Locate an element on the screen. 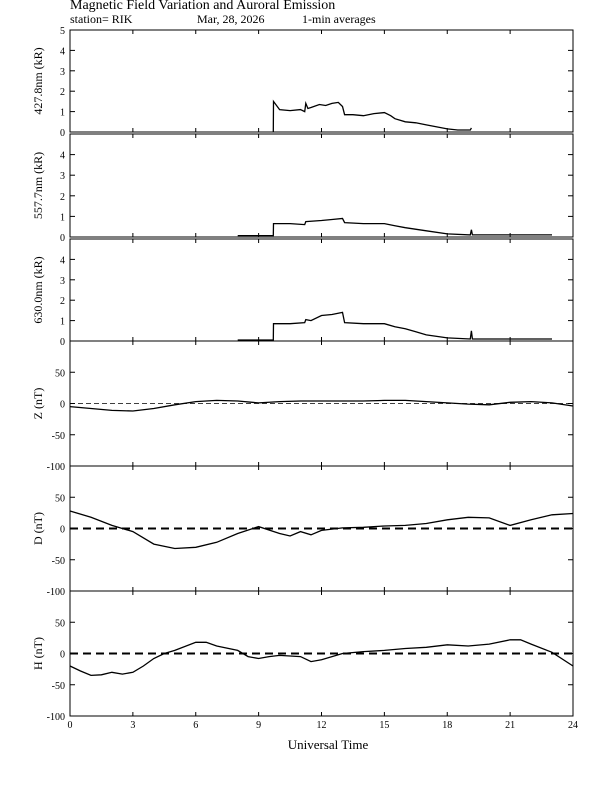 The height and width of the screenshot is (792, 612). series-line-630.0nm is located at coordinates (394, 326).